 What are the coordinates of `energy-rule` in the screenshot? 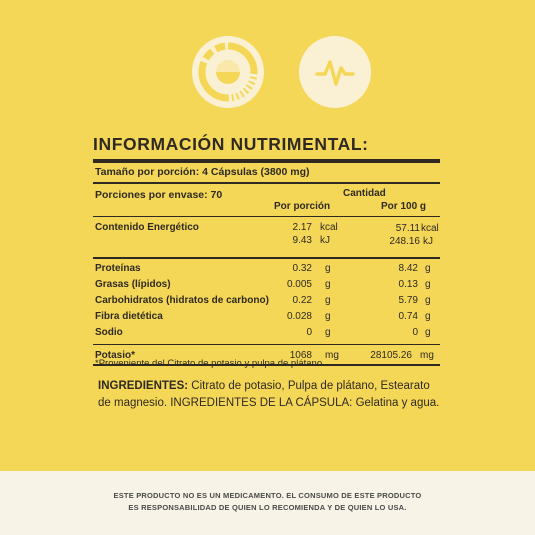 It's located at (266, 258).